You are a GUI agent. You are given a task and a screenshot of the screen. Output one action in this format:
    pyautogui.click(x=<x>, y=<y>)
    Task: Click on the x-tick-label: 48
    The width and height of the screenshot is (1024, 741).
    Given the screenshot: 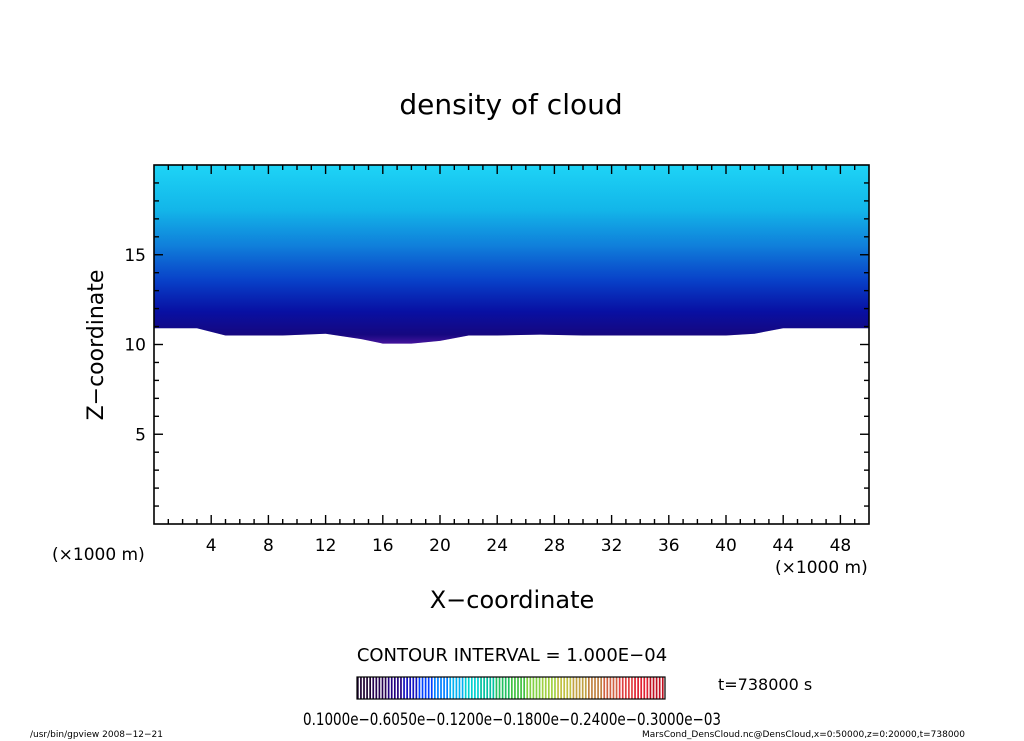 What is the action you would take?
    pyautogui.click(x=841, y=546)
    